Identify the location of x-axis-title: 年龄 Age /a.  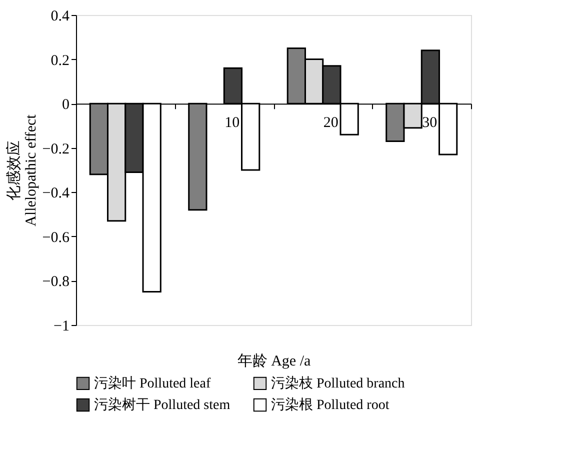
(274, 361).